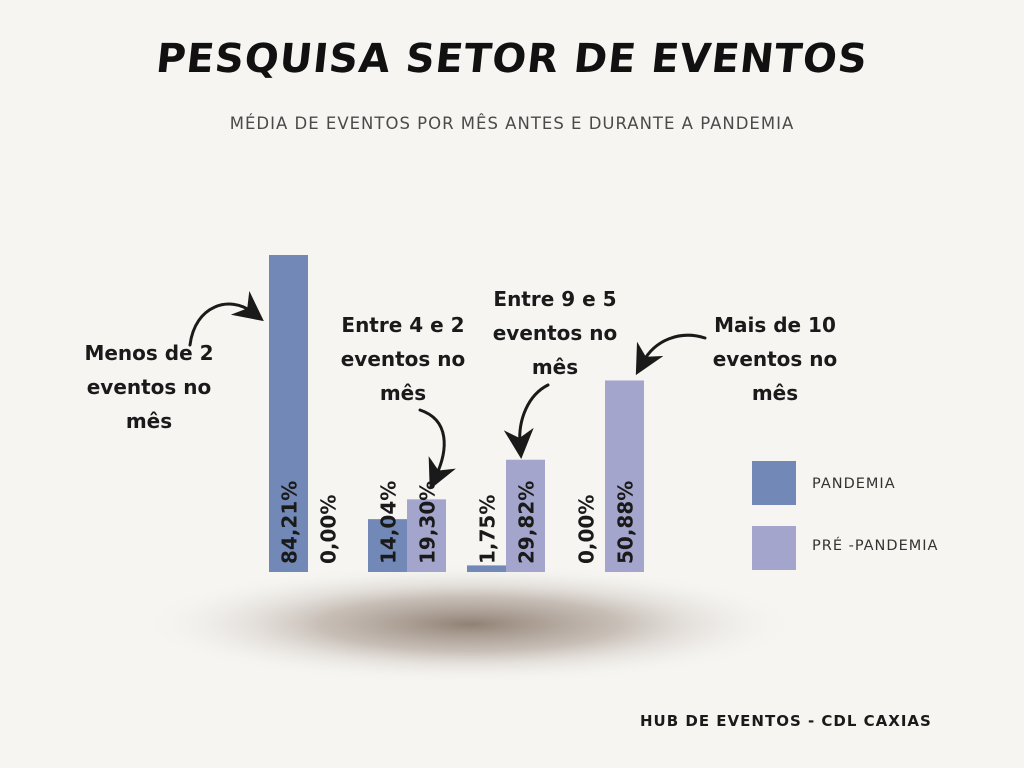 Image resolution: width=1024 pixels, height=768 pixels. What do you see at coordinates (428, 522) in the screenshot?
I see `data-label-pre-pandemia-2: 19,30%` at bounding box center [428, 522].